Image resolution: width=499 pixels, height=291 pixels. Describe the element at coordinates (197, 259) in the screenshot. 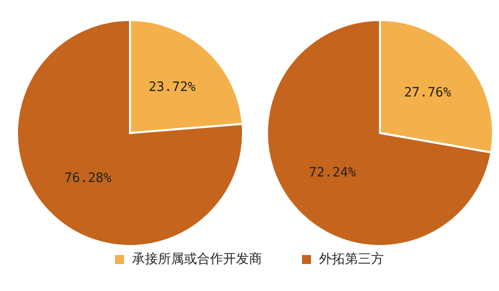

I see `legend-label: 承接所属或合作开发商` at that location.